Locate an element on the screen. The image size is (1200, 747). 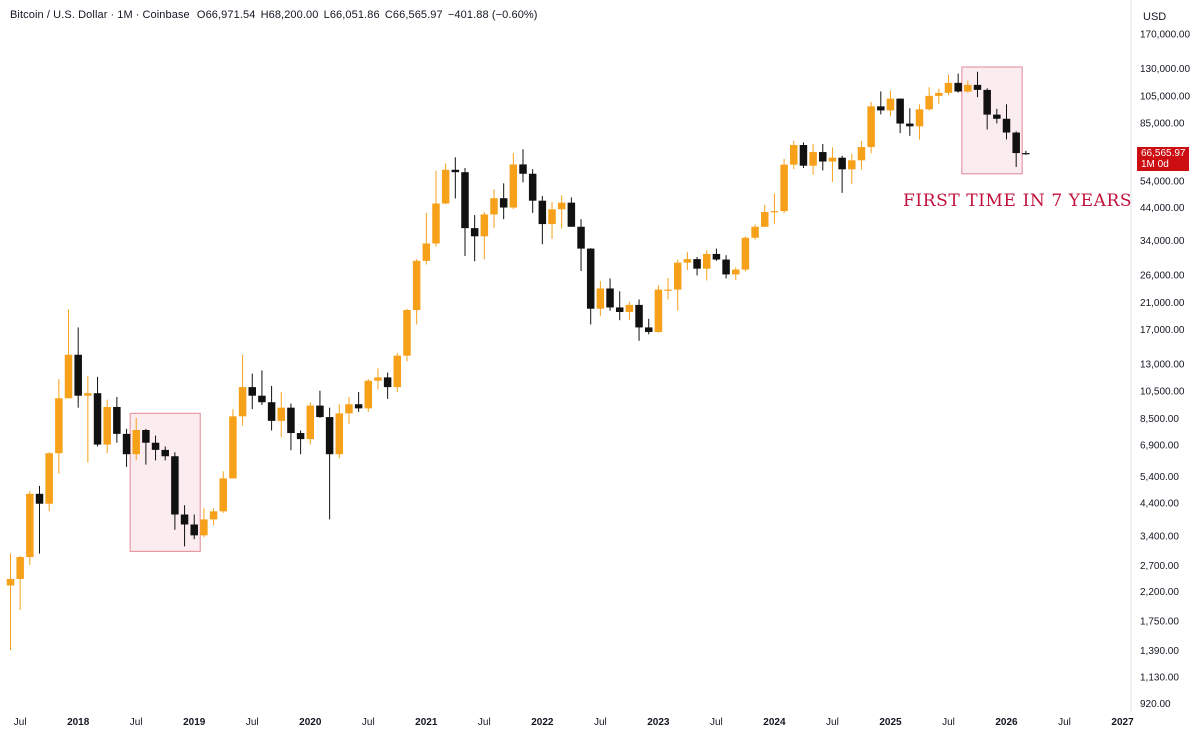
interval: 1M is located at coordinates (125, 15).